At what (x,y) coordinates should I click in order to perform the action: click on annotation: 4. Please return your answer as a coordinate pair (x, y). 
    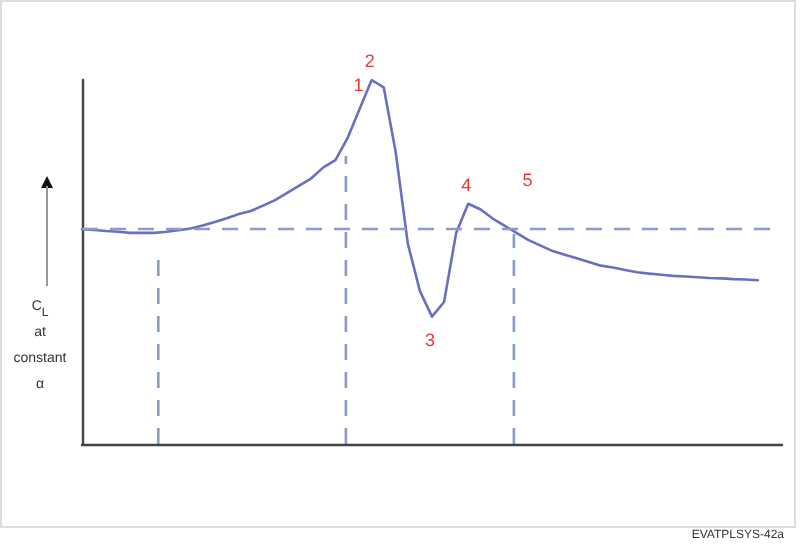
    Looking at the image, I should click on (466, 184).